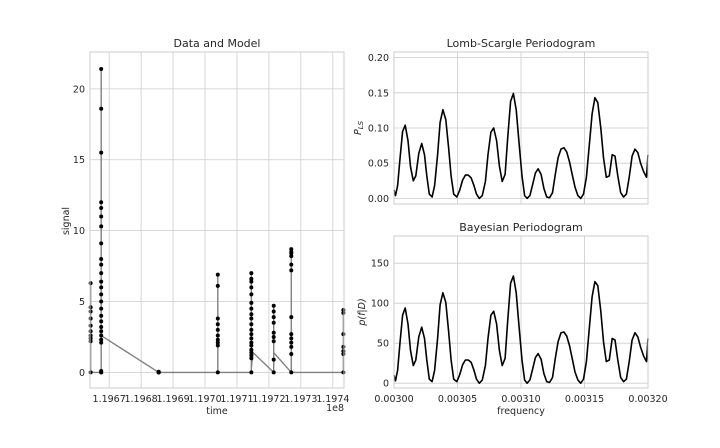 The width and height of the screenshot is (720, 448). Describe the element at coordinates (380, 304) in the screenshot. I see `bayes-y-tick-label: 100` at that location.